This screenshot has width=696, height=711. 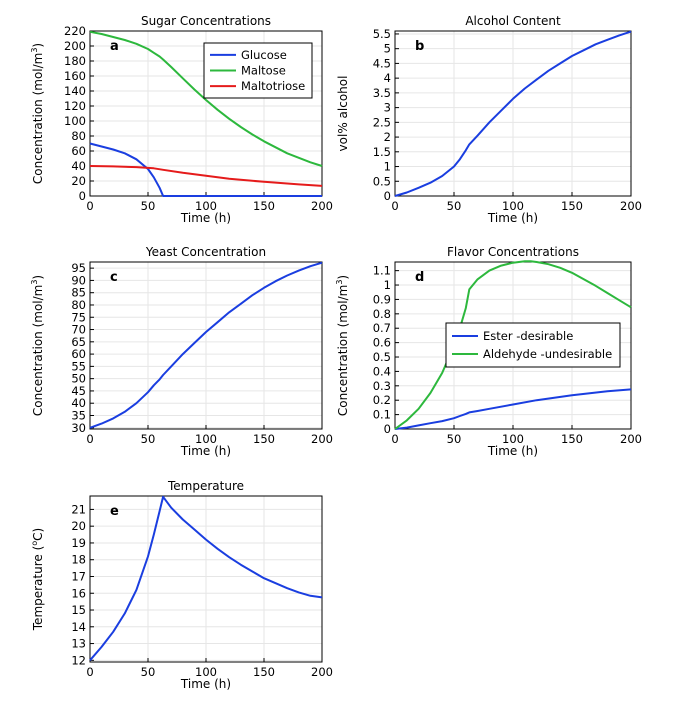 What do you see at coordinates (114, 46) in the screenshot?
I see `panel-label: a` at bounding box center [114, 46].